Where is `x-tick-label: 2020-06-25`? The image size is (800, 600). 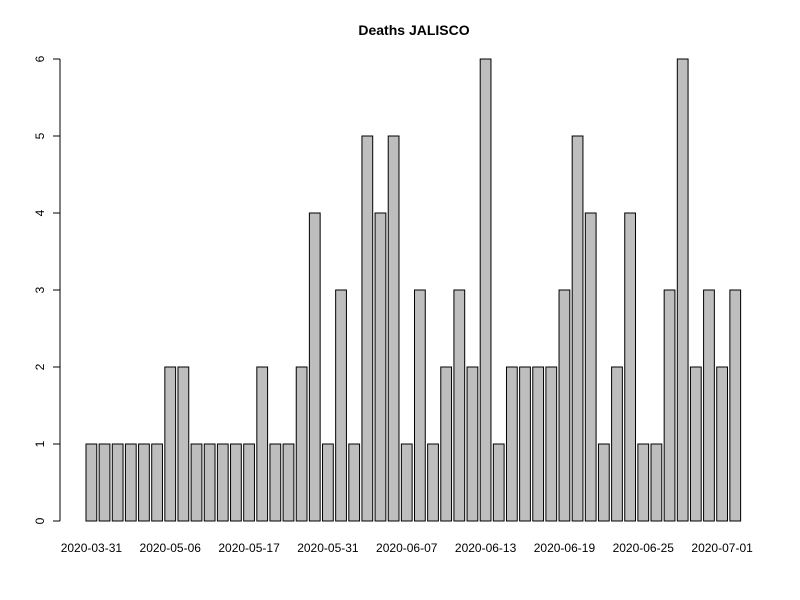 x-tick-label: 2020-06-25 is located at coordinates (644, 548).